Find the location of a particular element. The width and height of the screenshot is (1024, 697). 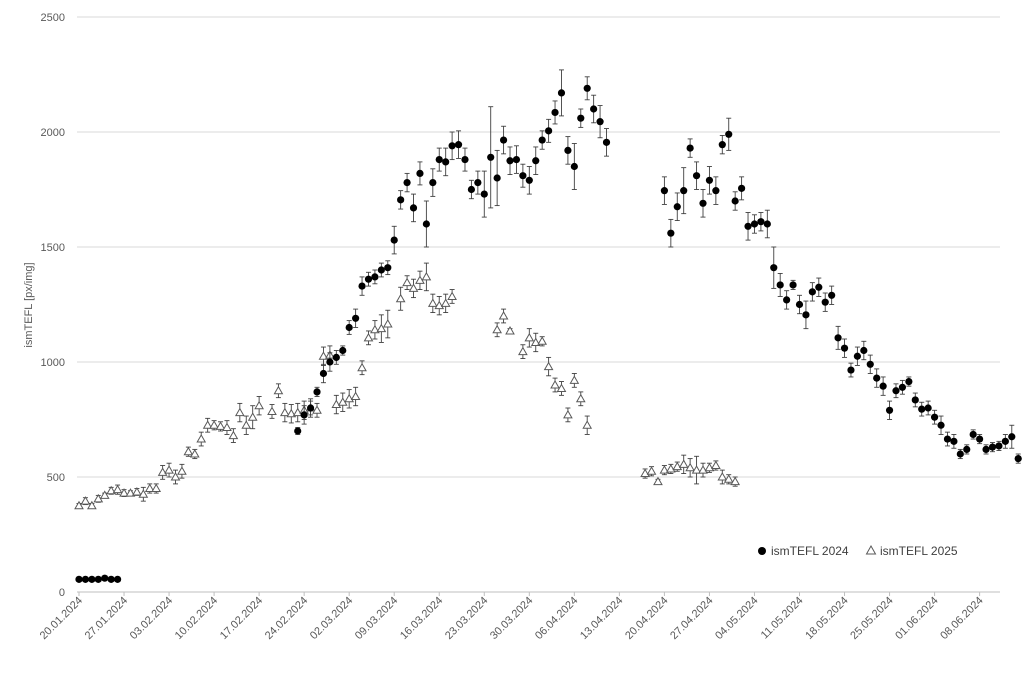

x-tick-label: 24.02.2024 is located at coordinates (286, 618).